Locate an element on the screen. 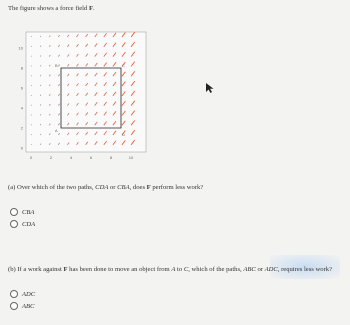 This screenshot has width=350, height=325. text: to is located at coordinates (179, 269).